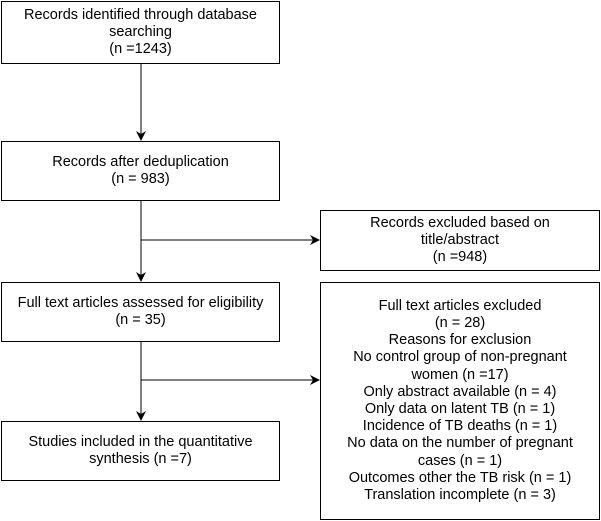 This screenshot has width=601, height=521. Describe the element at coordinates (460, 305) in the screenshot. I see `box-line: Full text articles excluded` at that location.